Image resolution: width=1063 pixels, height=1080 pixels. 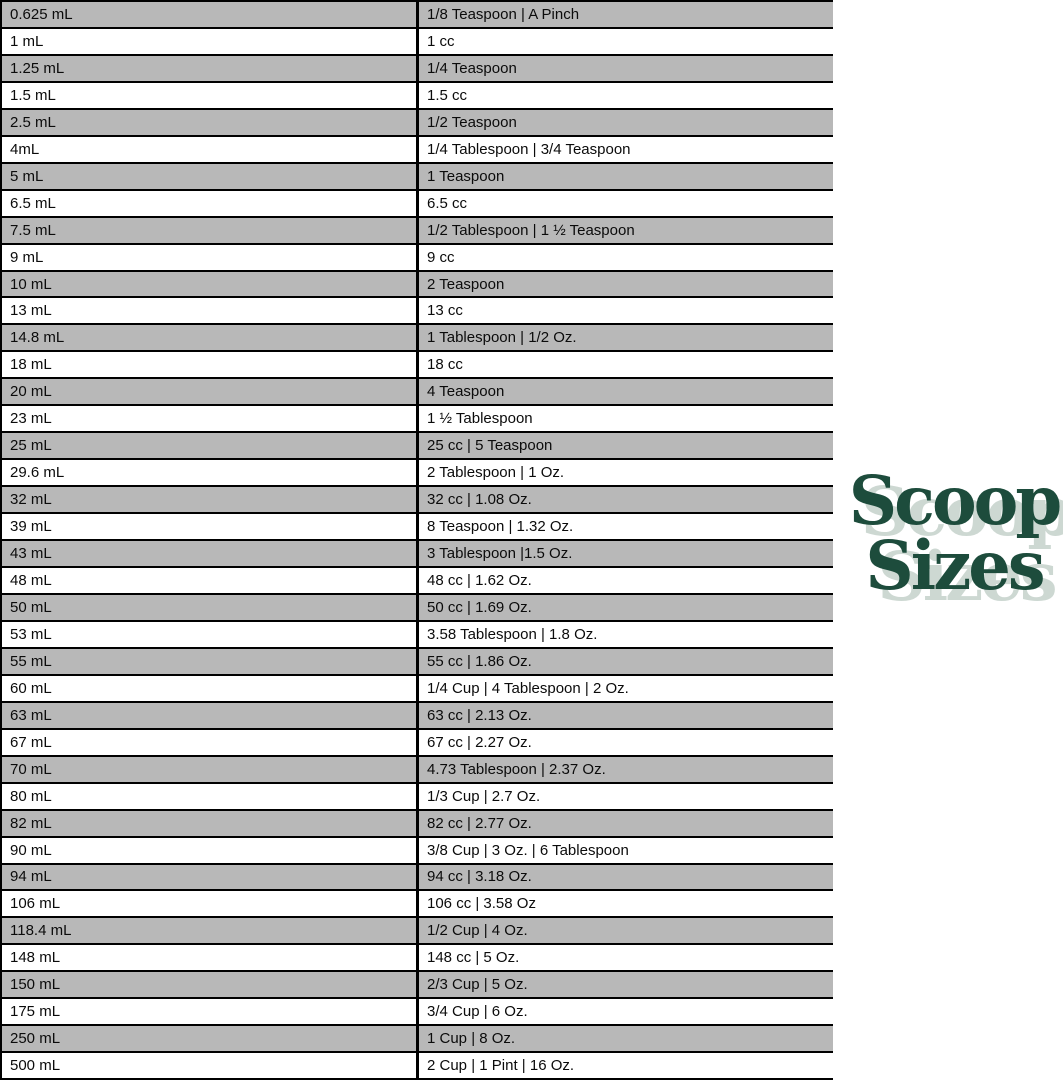 I want to click on conversion-cell: 1/2 Tablespoon | 1 ½ Teaspoon, so click(x=531, y=230).